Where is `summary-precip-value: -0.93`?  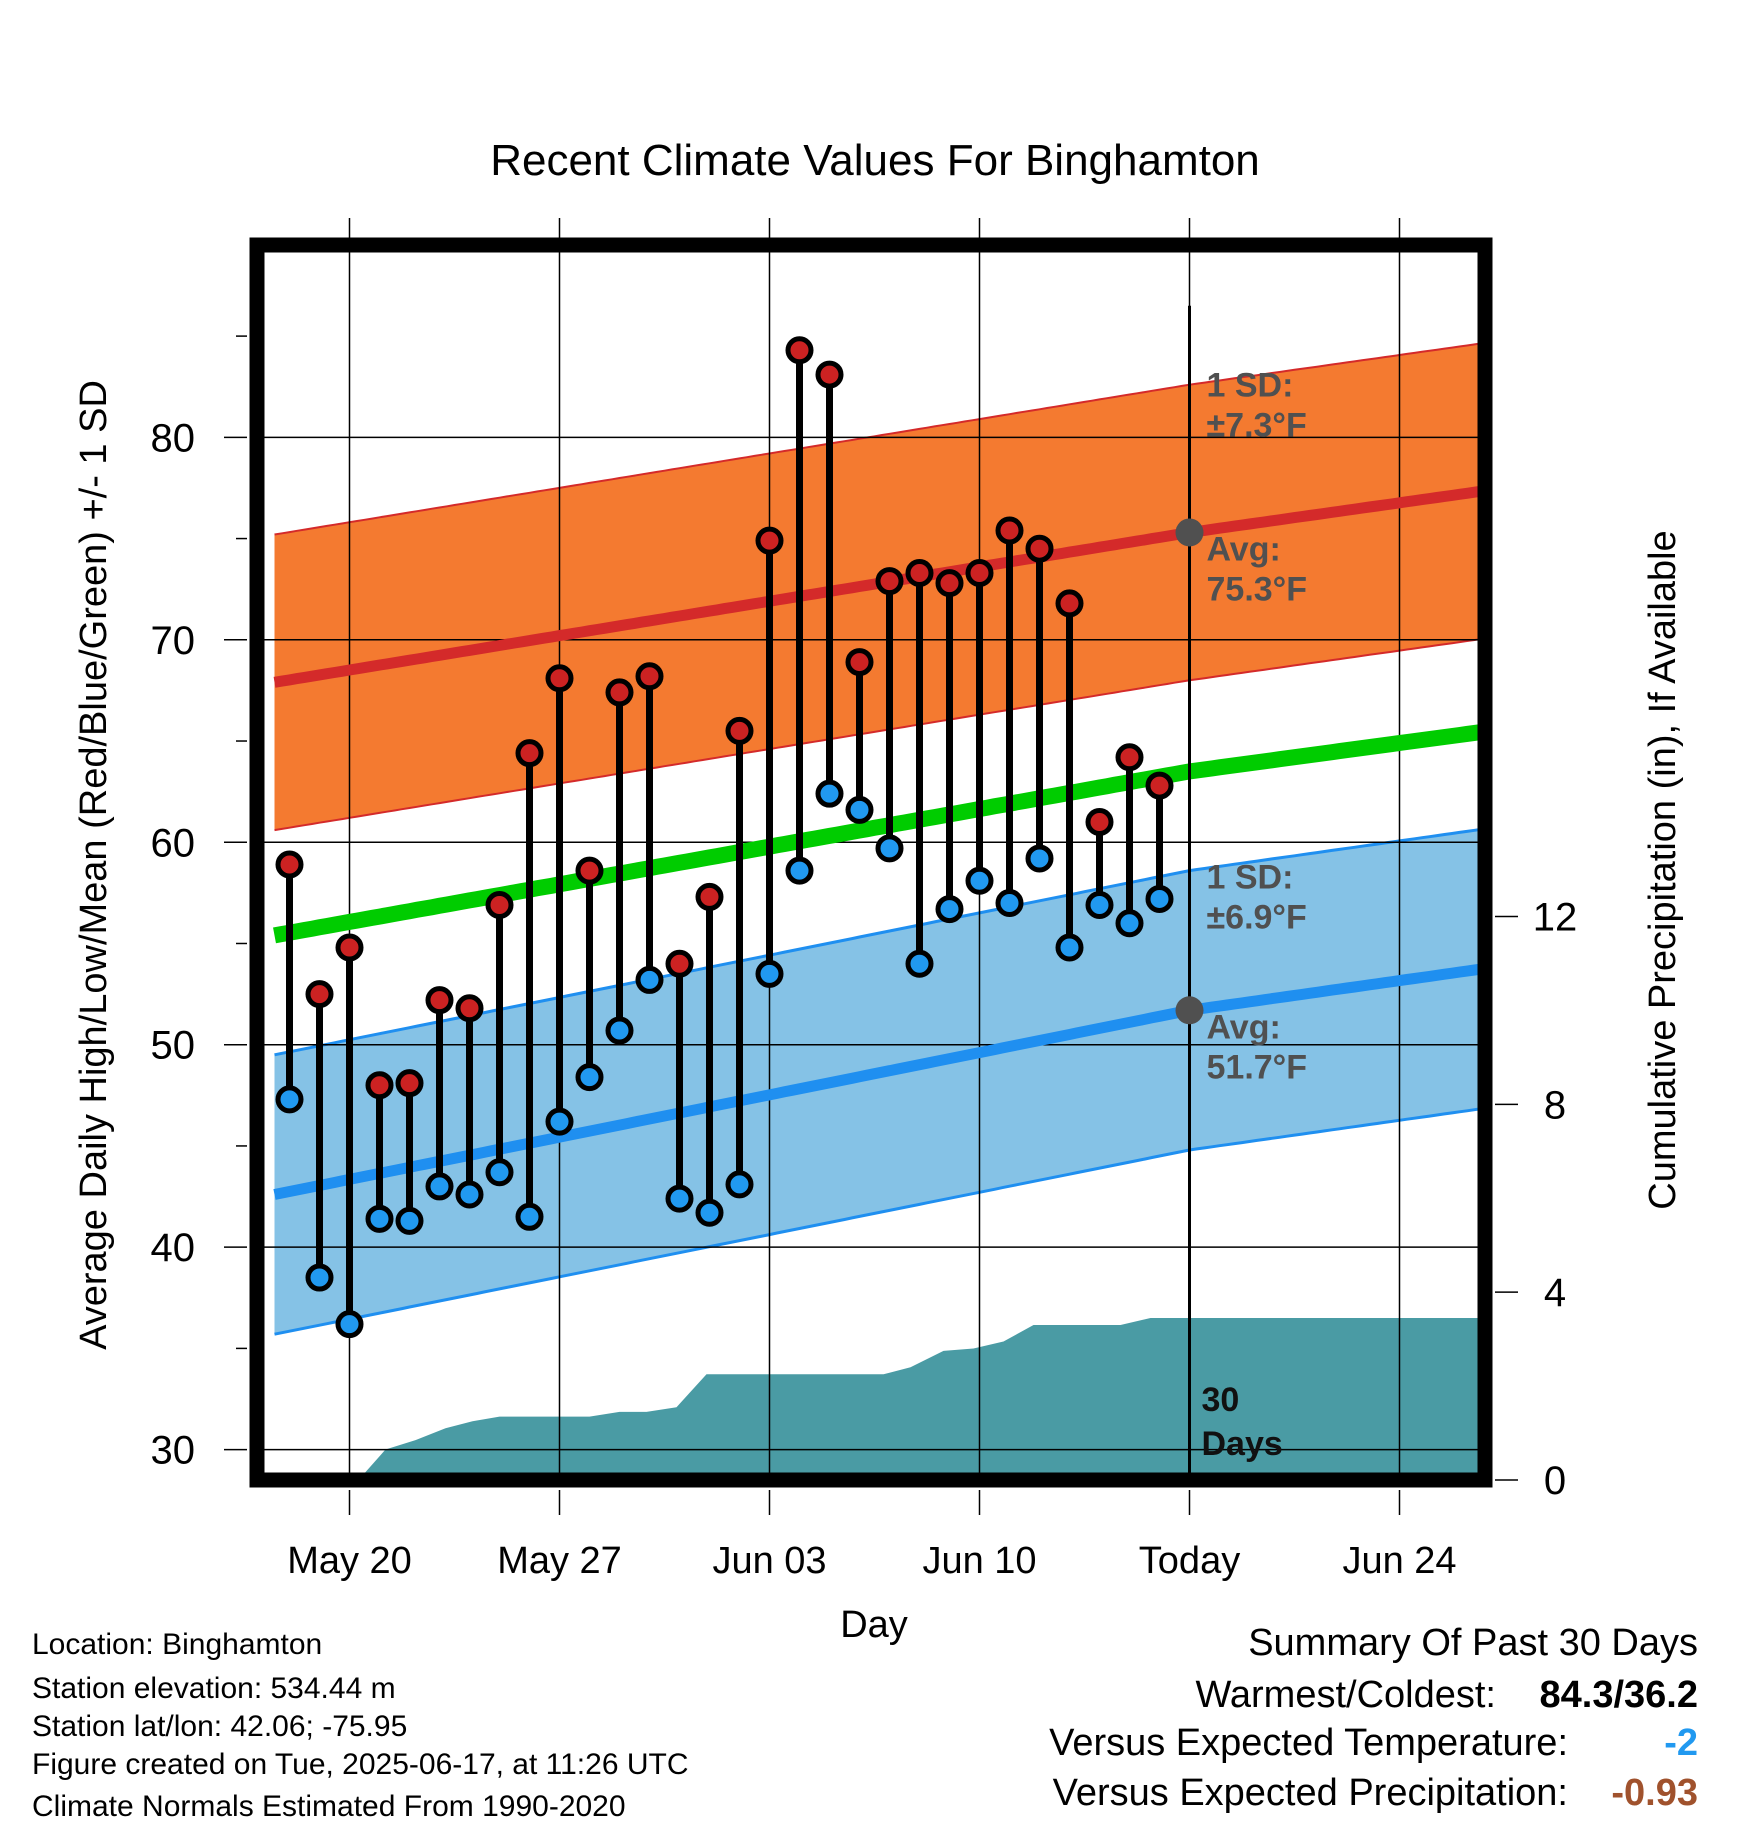
summary-precip-value: -0.93 is located at coordinates (1654, 1793).